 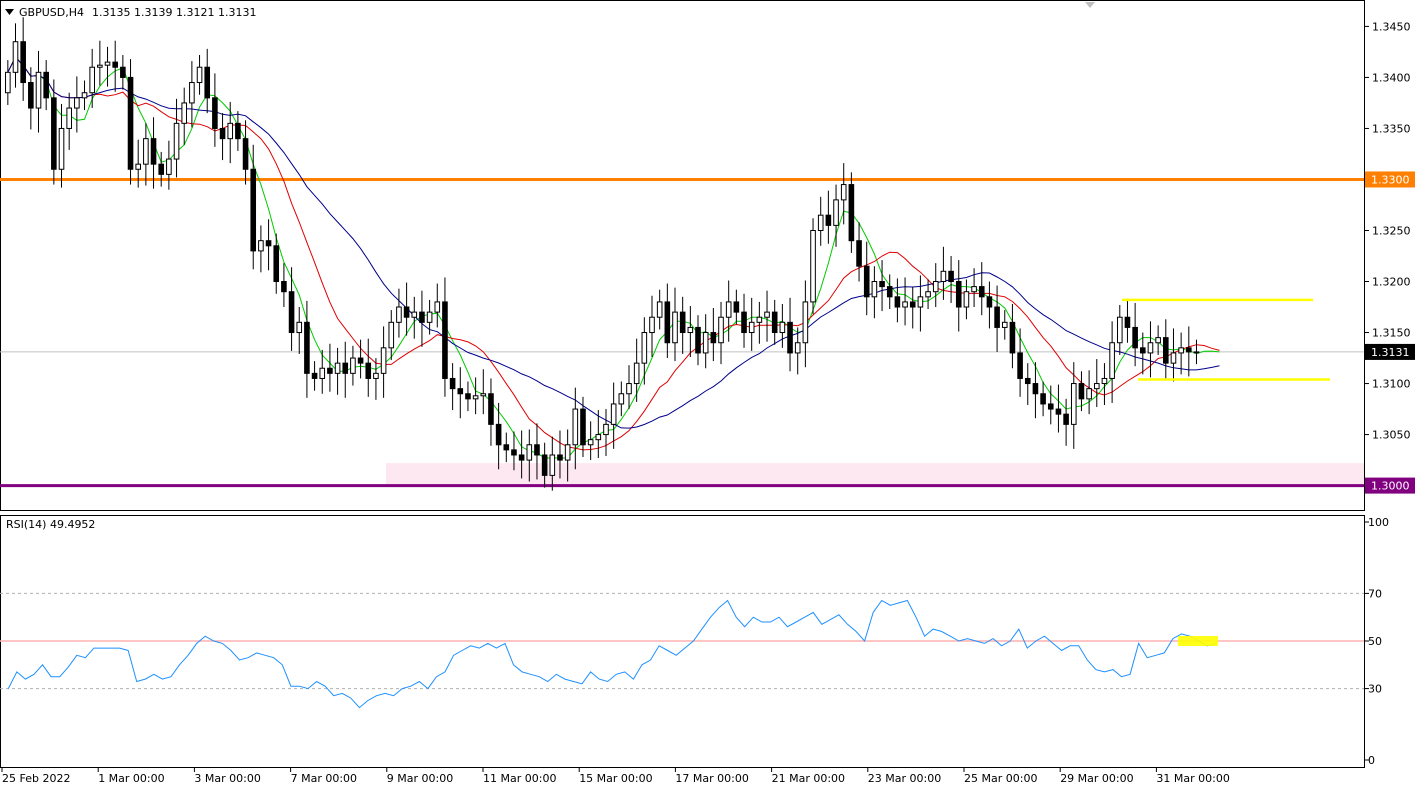 I want to click on scroll-marker-icon, so click(x=1090, y=5).